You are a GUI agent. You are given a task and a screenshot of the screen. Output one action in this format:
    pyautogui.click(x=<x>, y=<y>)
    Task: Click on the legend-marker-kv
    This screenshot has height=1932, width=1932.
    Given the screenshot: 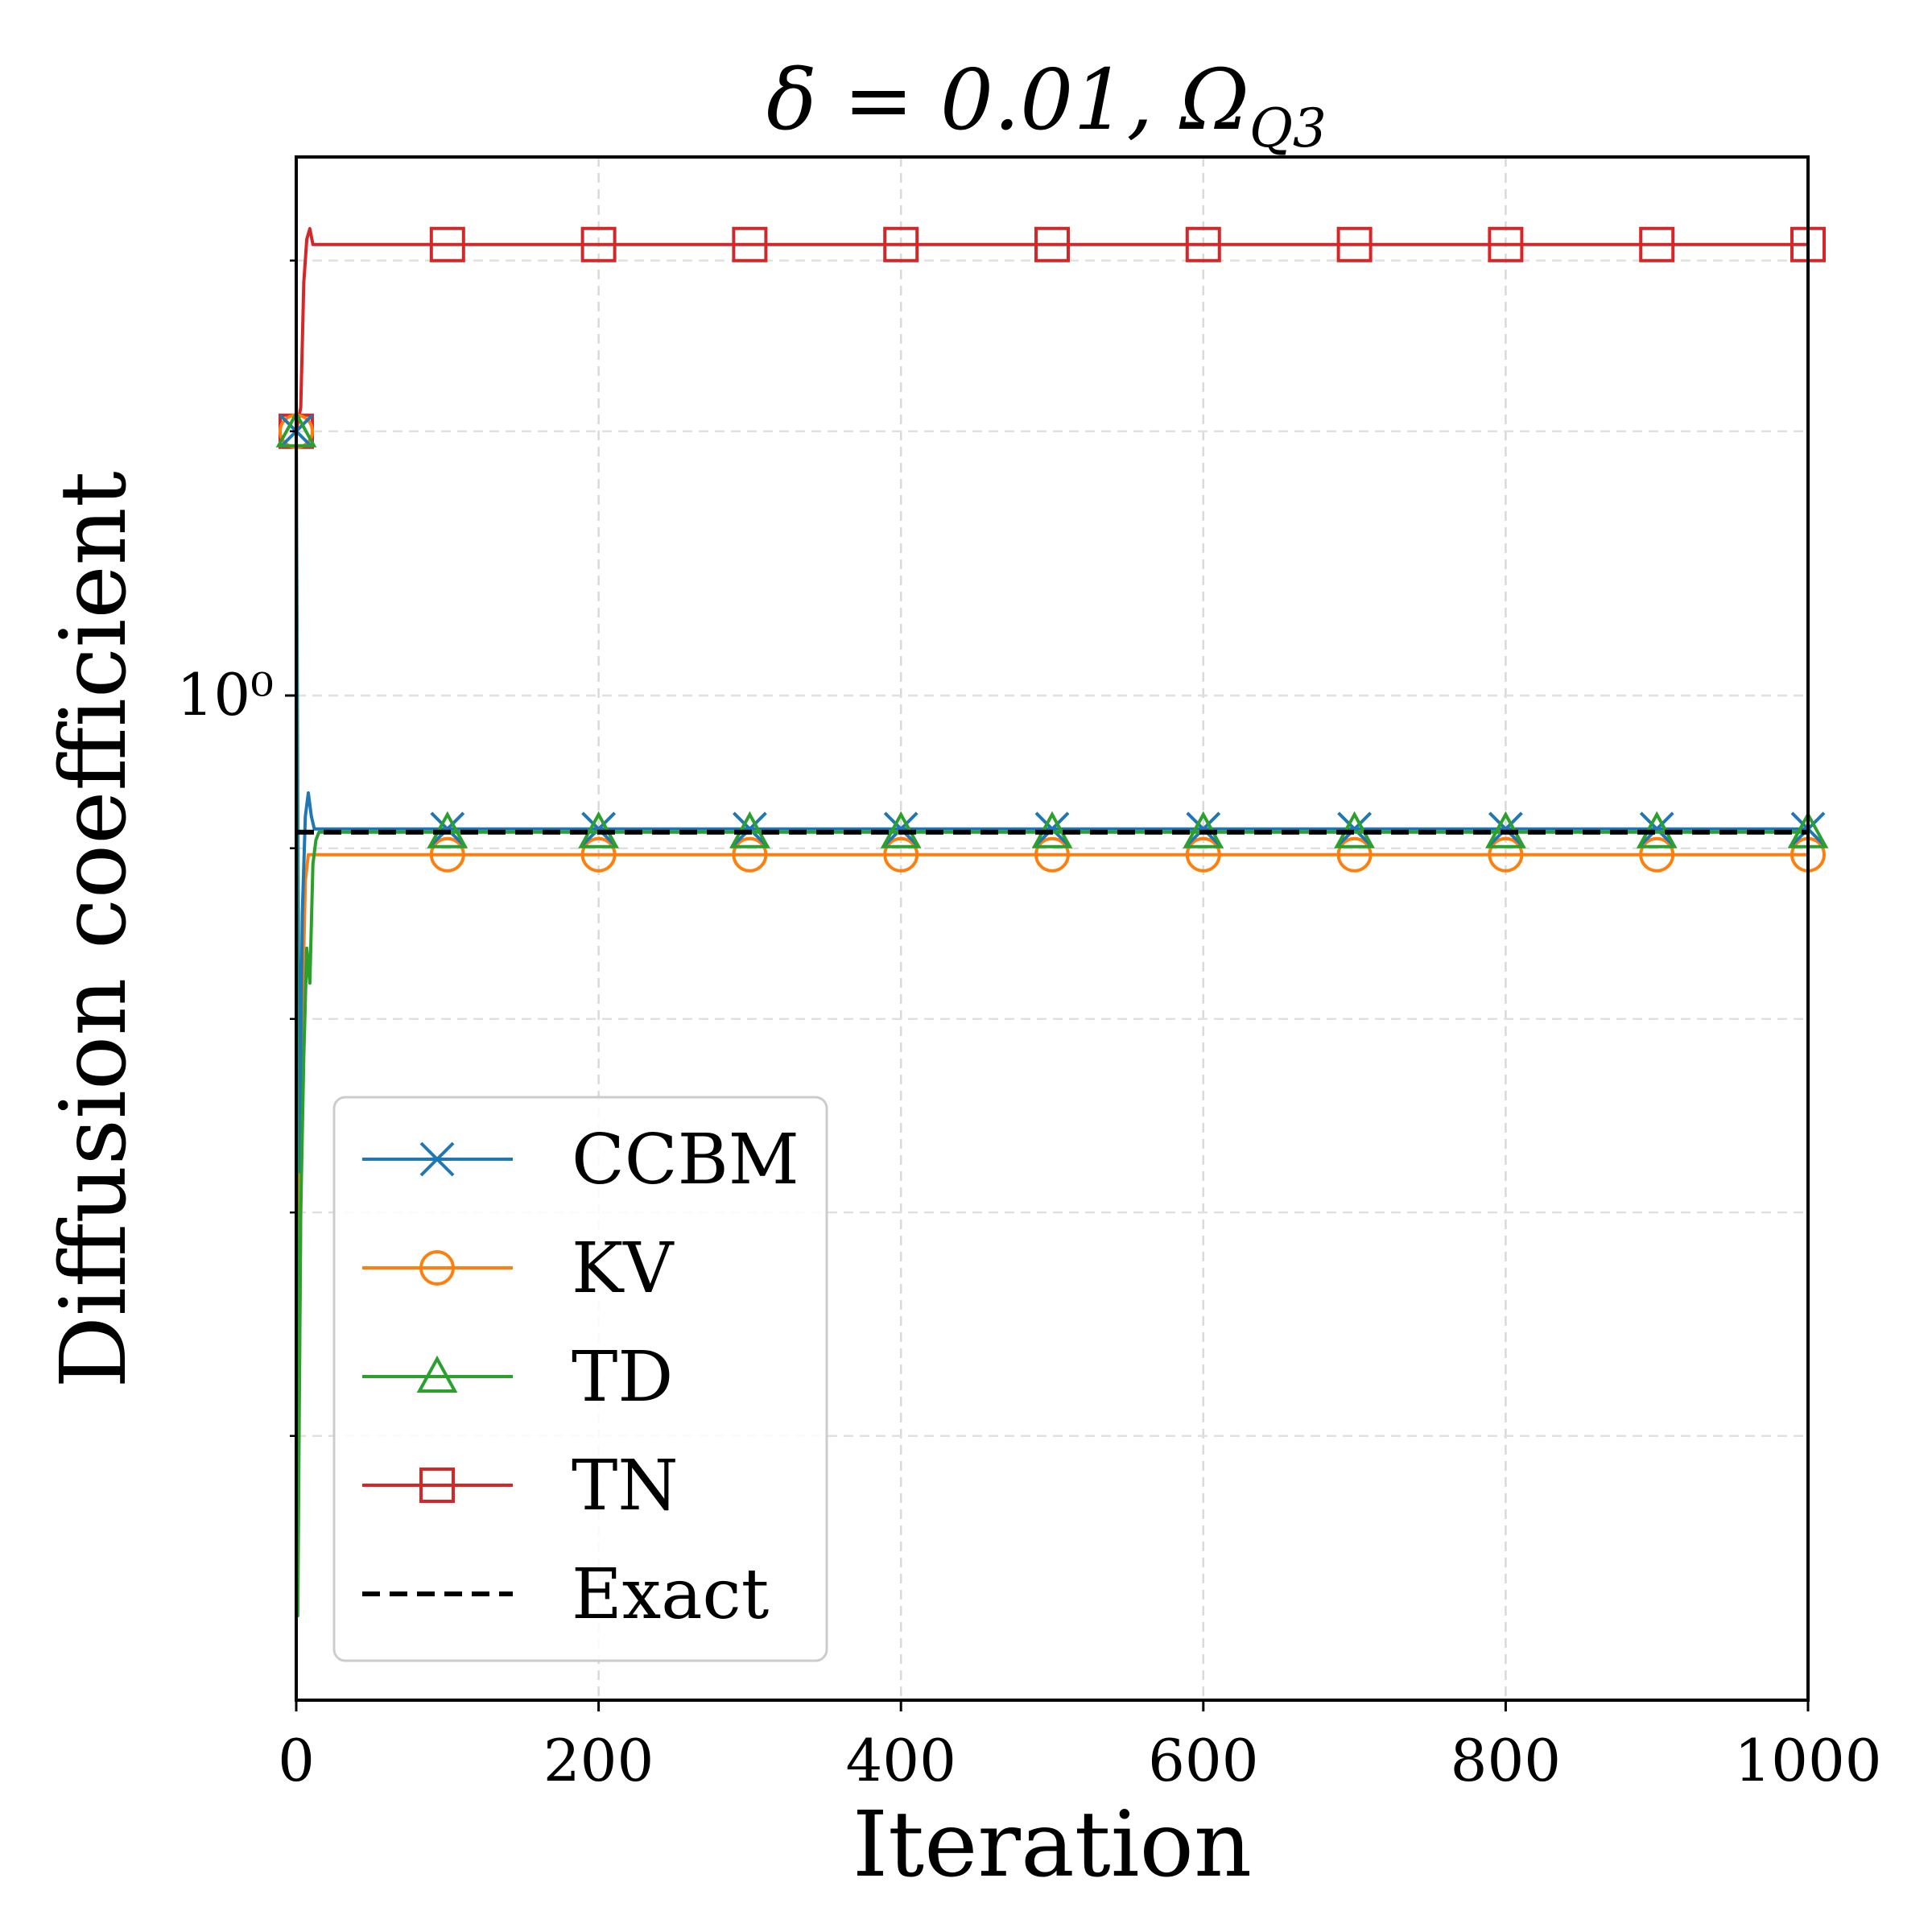 What is the action you would take?
    pyautogui.click(x=437, y=1268)
    